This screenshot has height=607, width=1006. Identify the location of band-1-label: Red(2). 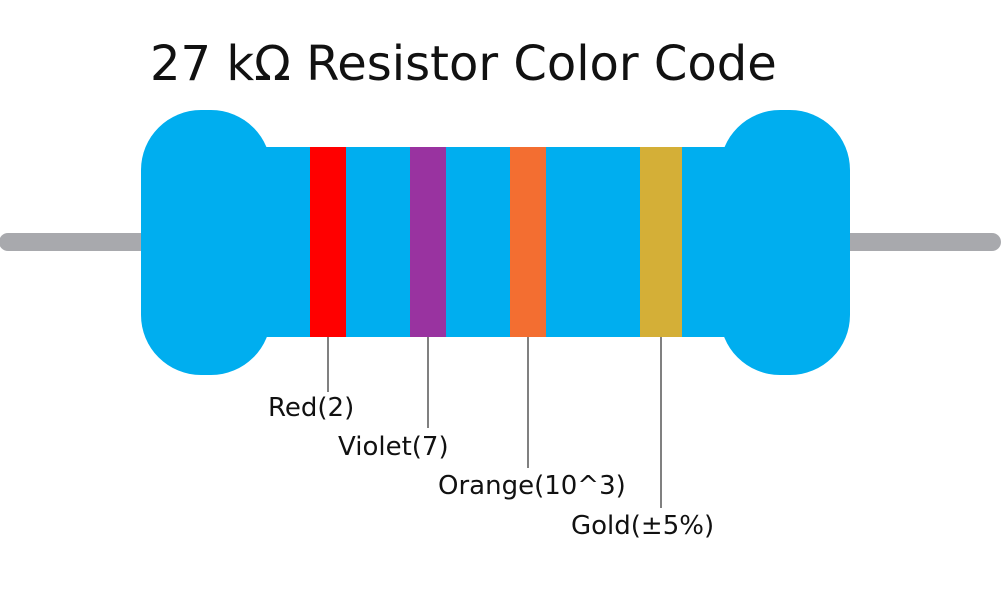
(311, 408).